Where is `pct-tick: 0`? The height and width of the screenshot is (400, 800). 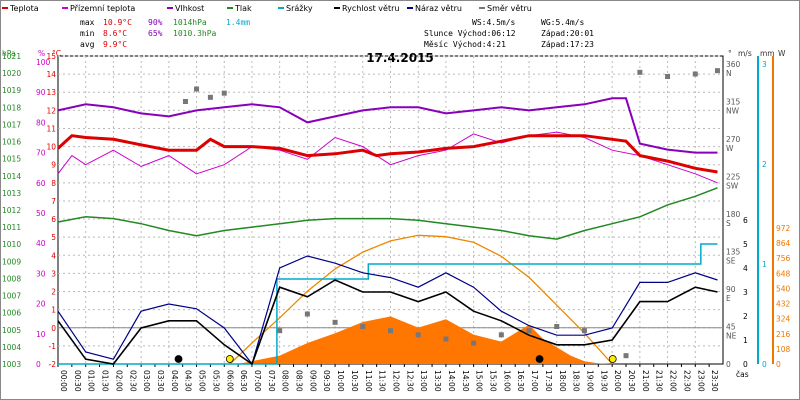 pct-tick: 0 is located at coordinates (38, 364).